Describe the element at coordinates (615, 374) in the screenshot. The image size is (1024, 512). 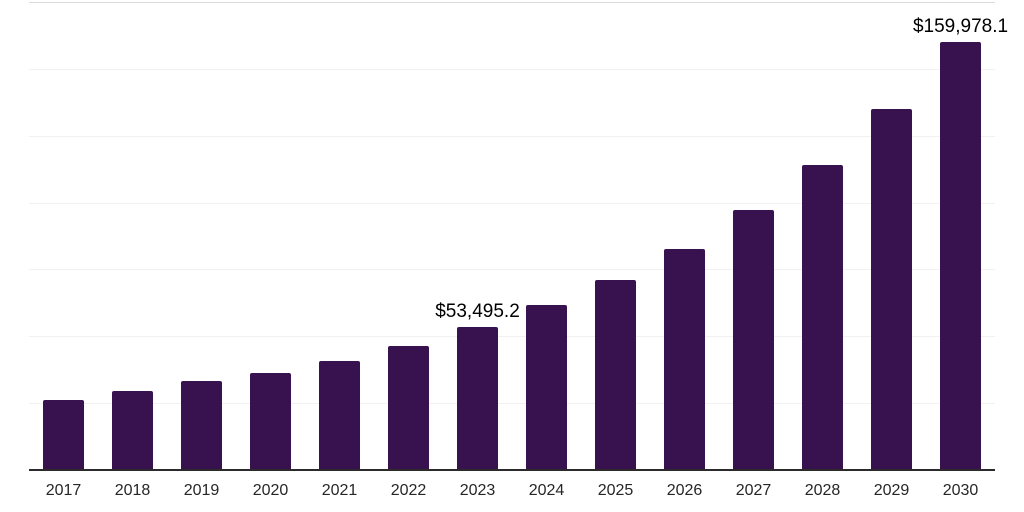
I see `bar-2025` at that location.